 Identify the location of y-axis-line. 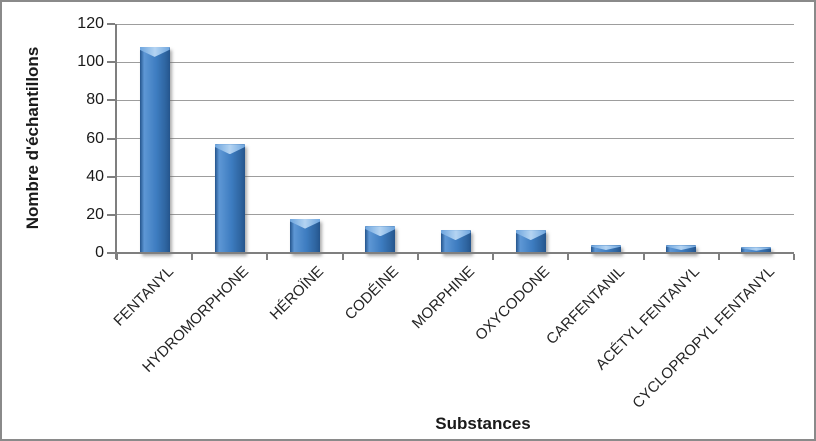
(116, 141).